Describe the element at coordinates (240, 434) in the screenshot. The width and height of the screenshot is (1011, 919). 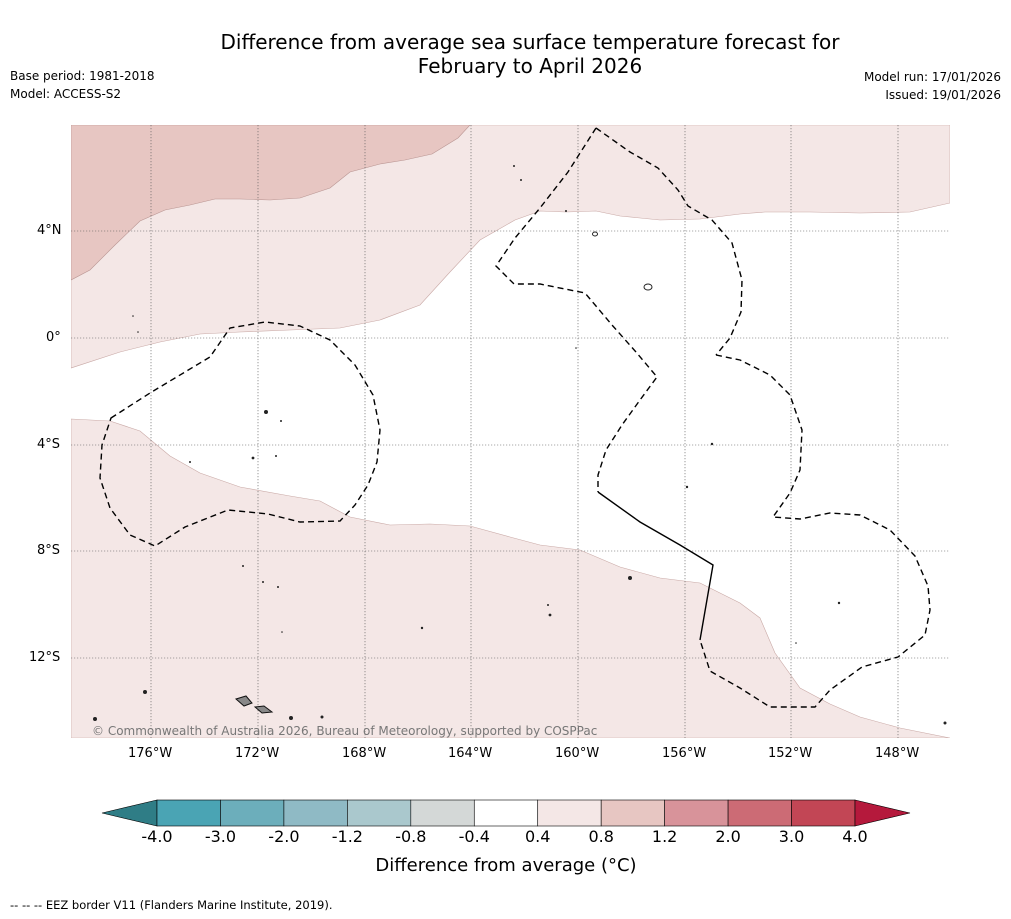
I see `eez-border-tokelau` at that location.